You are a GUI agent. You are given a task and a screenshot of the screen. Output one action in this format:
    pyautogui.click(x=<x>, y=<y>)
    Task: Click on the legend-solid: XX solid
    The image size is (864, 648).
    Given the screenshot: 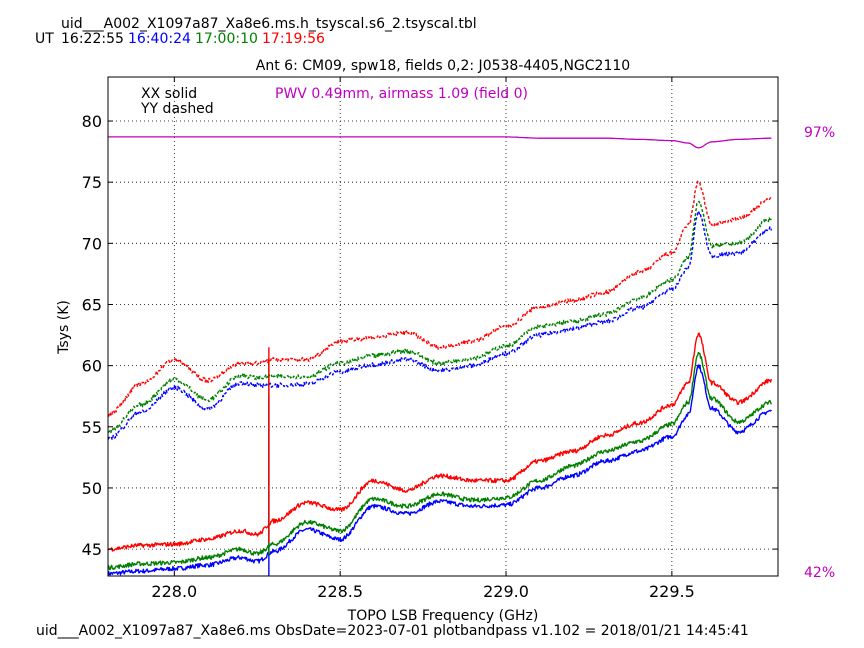 What is the action you would take?
    pyautogui.click(x=169, y=94)
    